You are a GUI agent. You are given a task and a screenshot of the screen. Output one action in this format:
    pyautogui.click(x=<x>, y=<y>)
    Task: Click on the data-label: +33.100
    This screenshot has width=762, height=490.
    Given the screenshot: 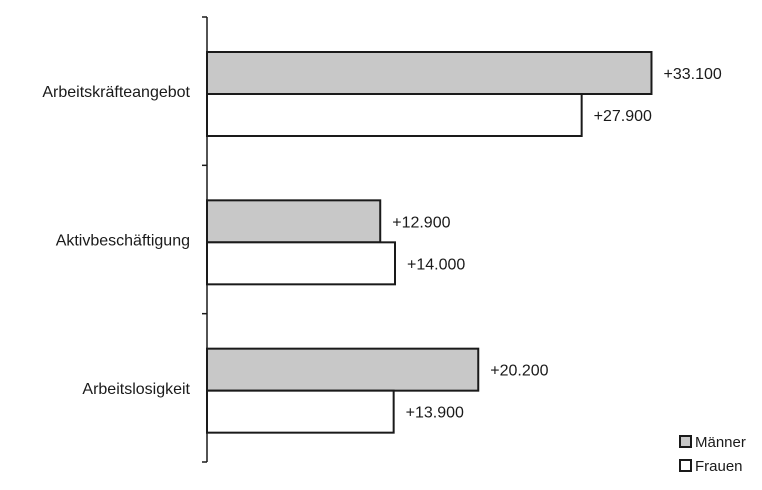 What is the action you would take?
    pyautogui.click(x=692, y=74)
    